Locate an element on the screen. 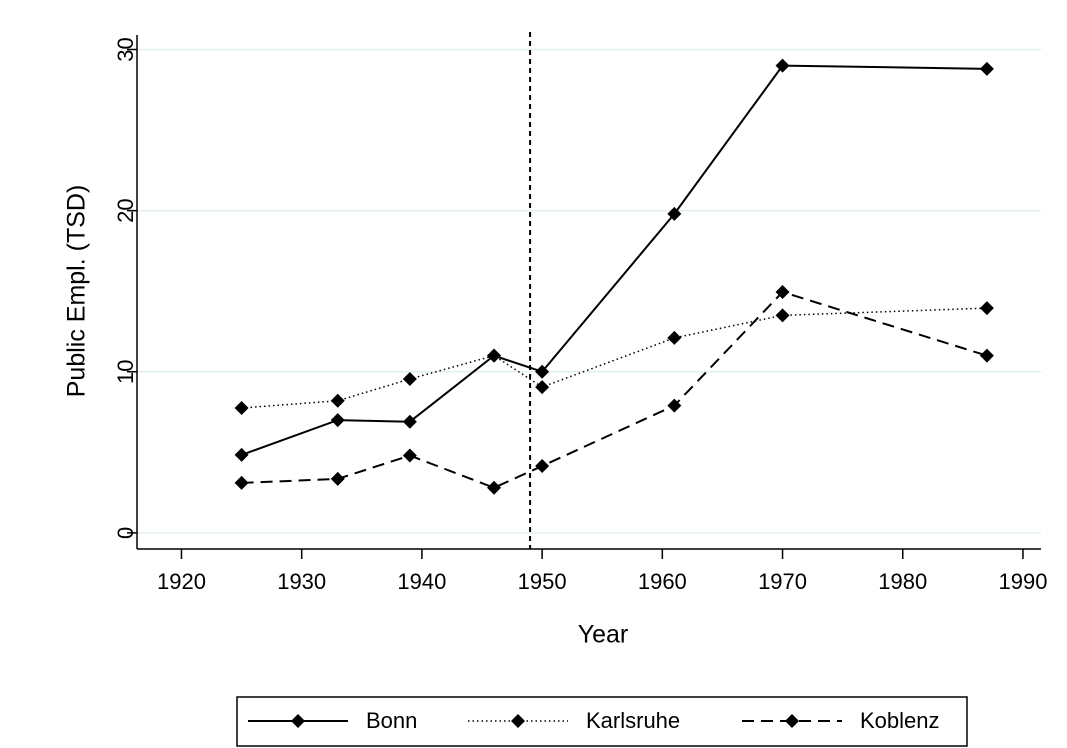 The height and width of the screenshot is (748, 1067). x-tick-label: 1940 is located at coordinates (421, 581).